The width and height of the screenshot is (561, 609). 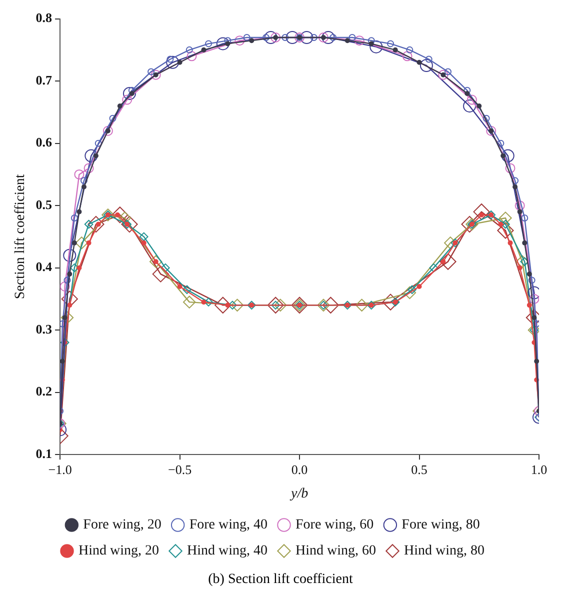 I want to click on x-tick-label: −1.0, so click(x=60, y=469).